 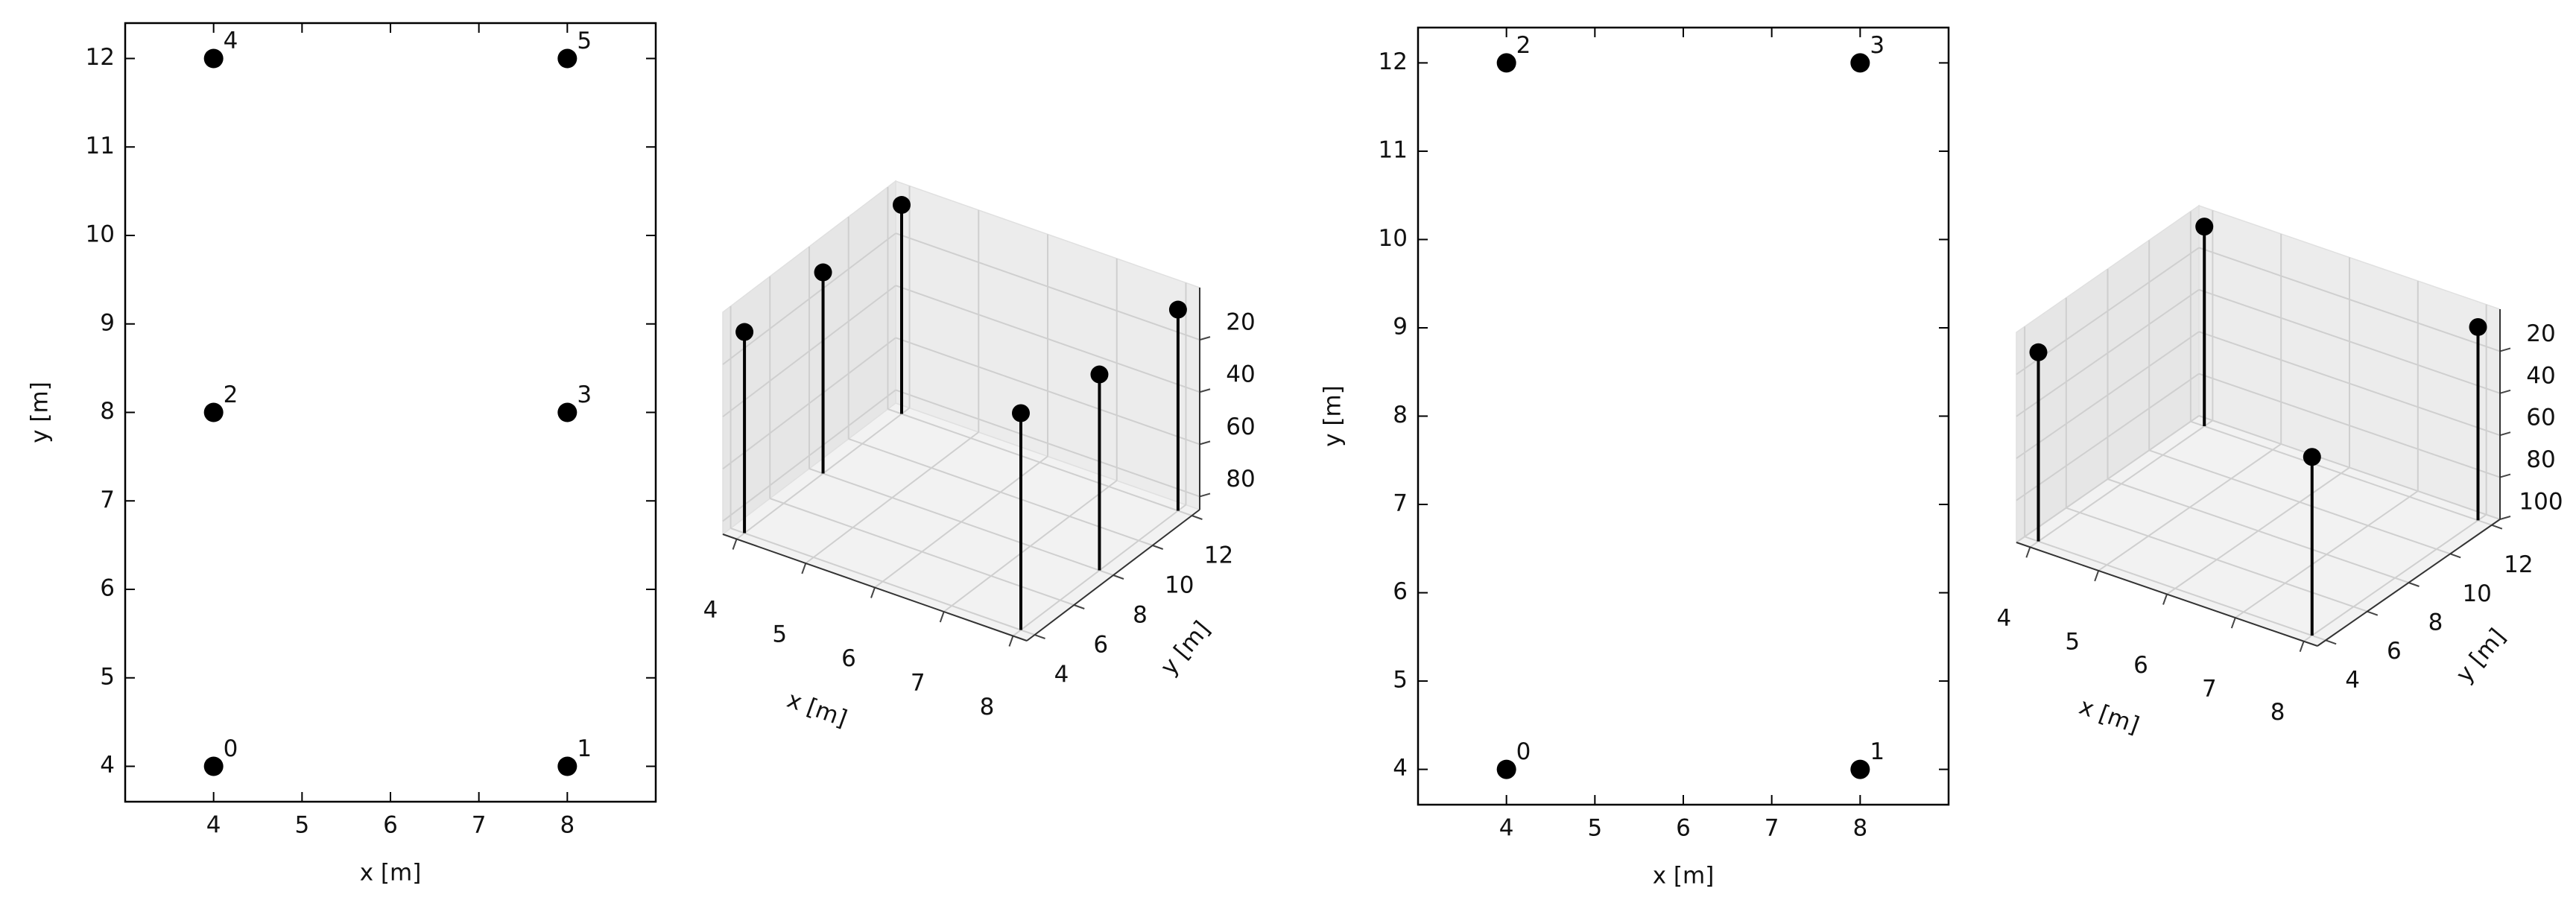 I want to click on point-label: 5, so click(x=584, y=41).